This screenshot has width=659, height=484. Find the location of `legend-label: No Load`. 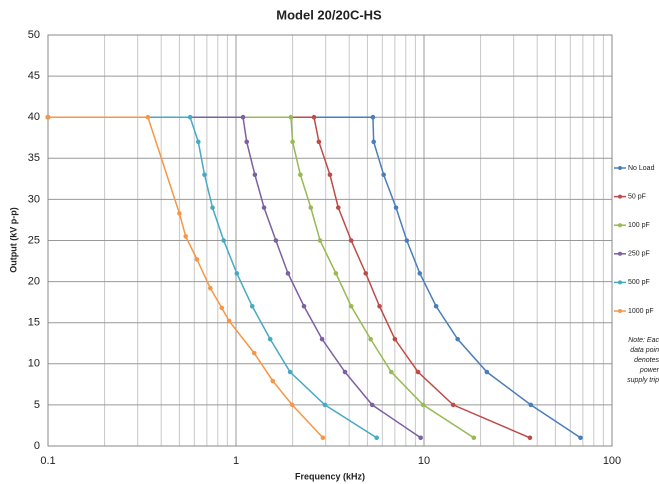

legend-label: No Load is located at coordinates (641, 168).